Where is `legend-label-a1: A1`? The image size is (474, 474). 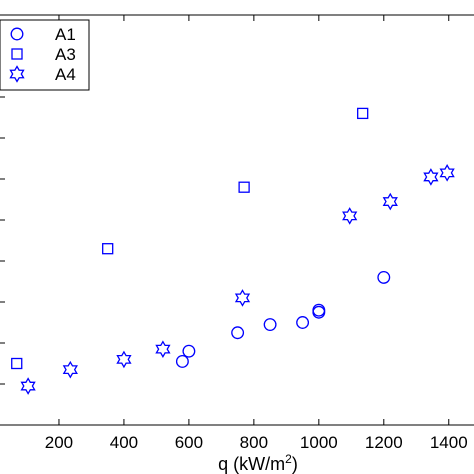 legend-label-a1: A1 is located at coordinates (65, 34).